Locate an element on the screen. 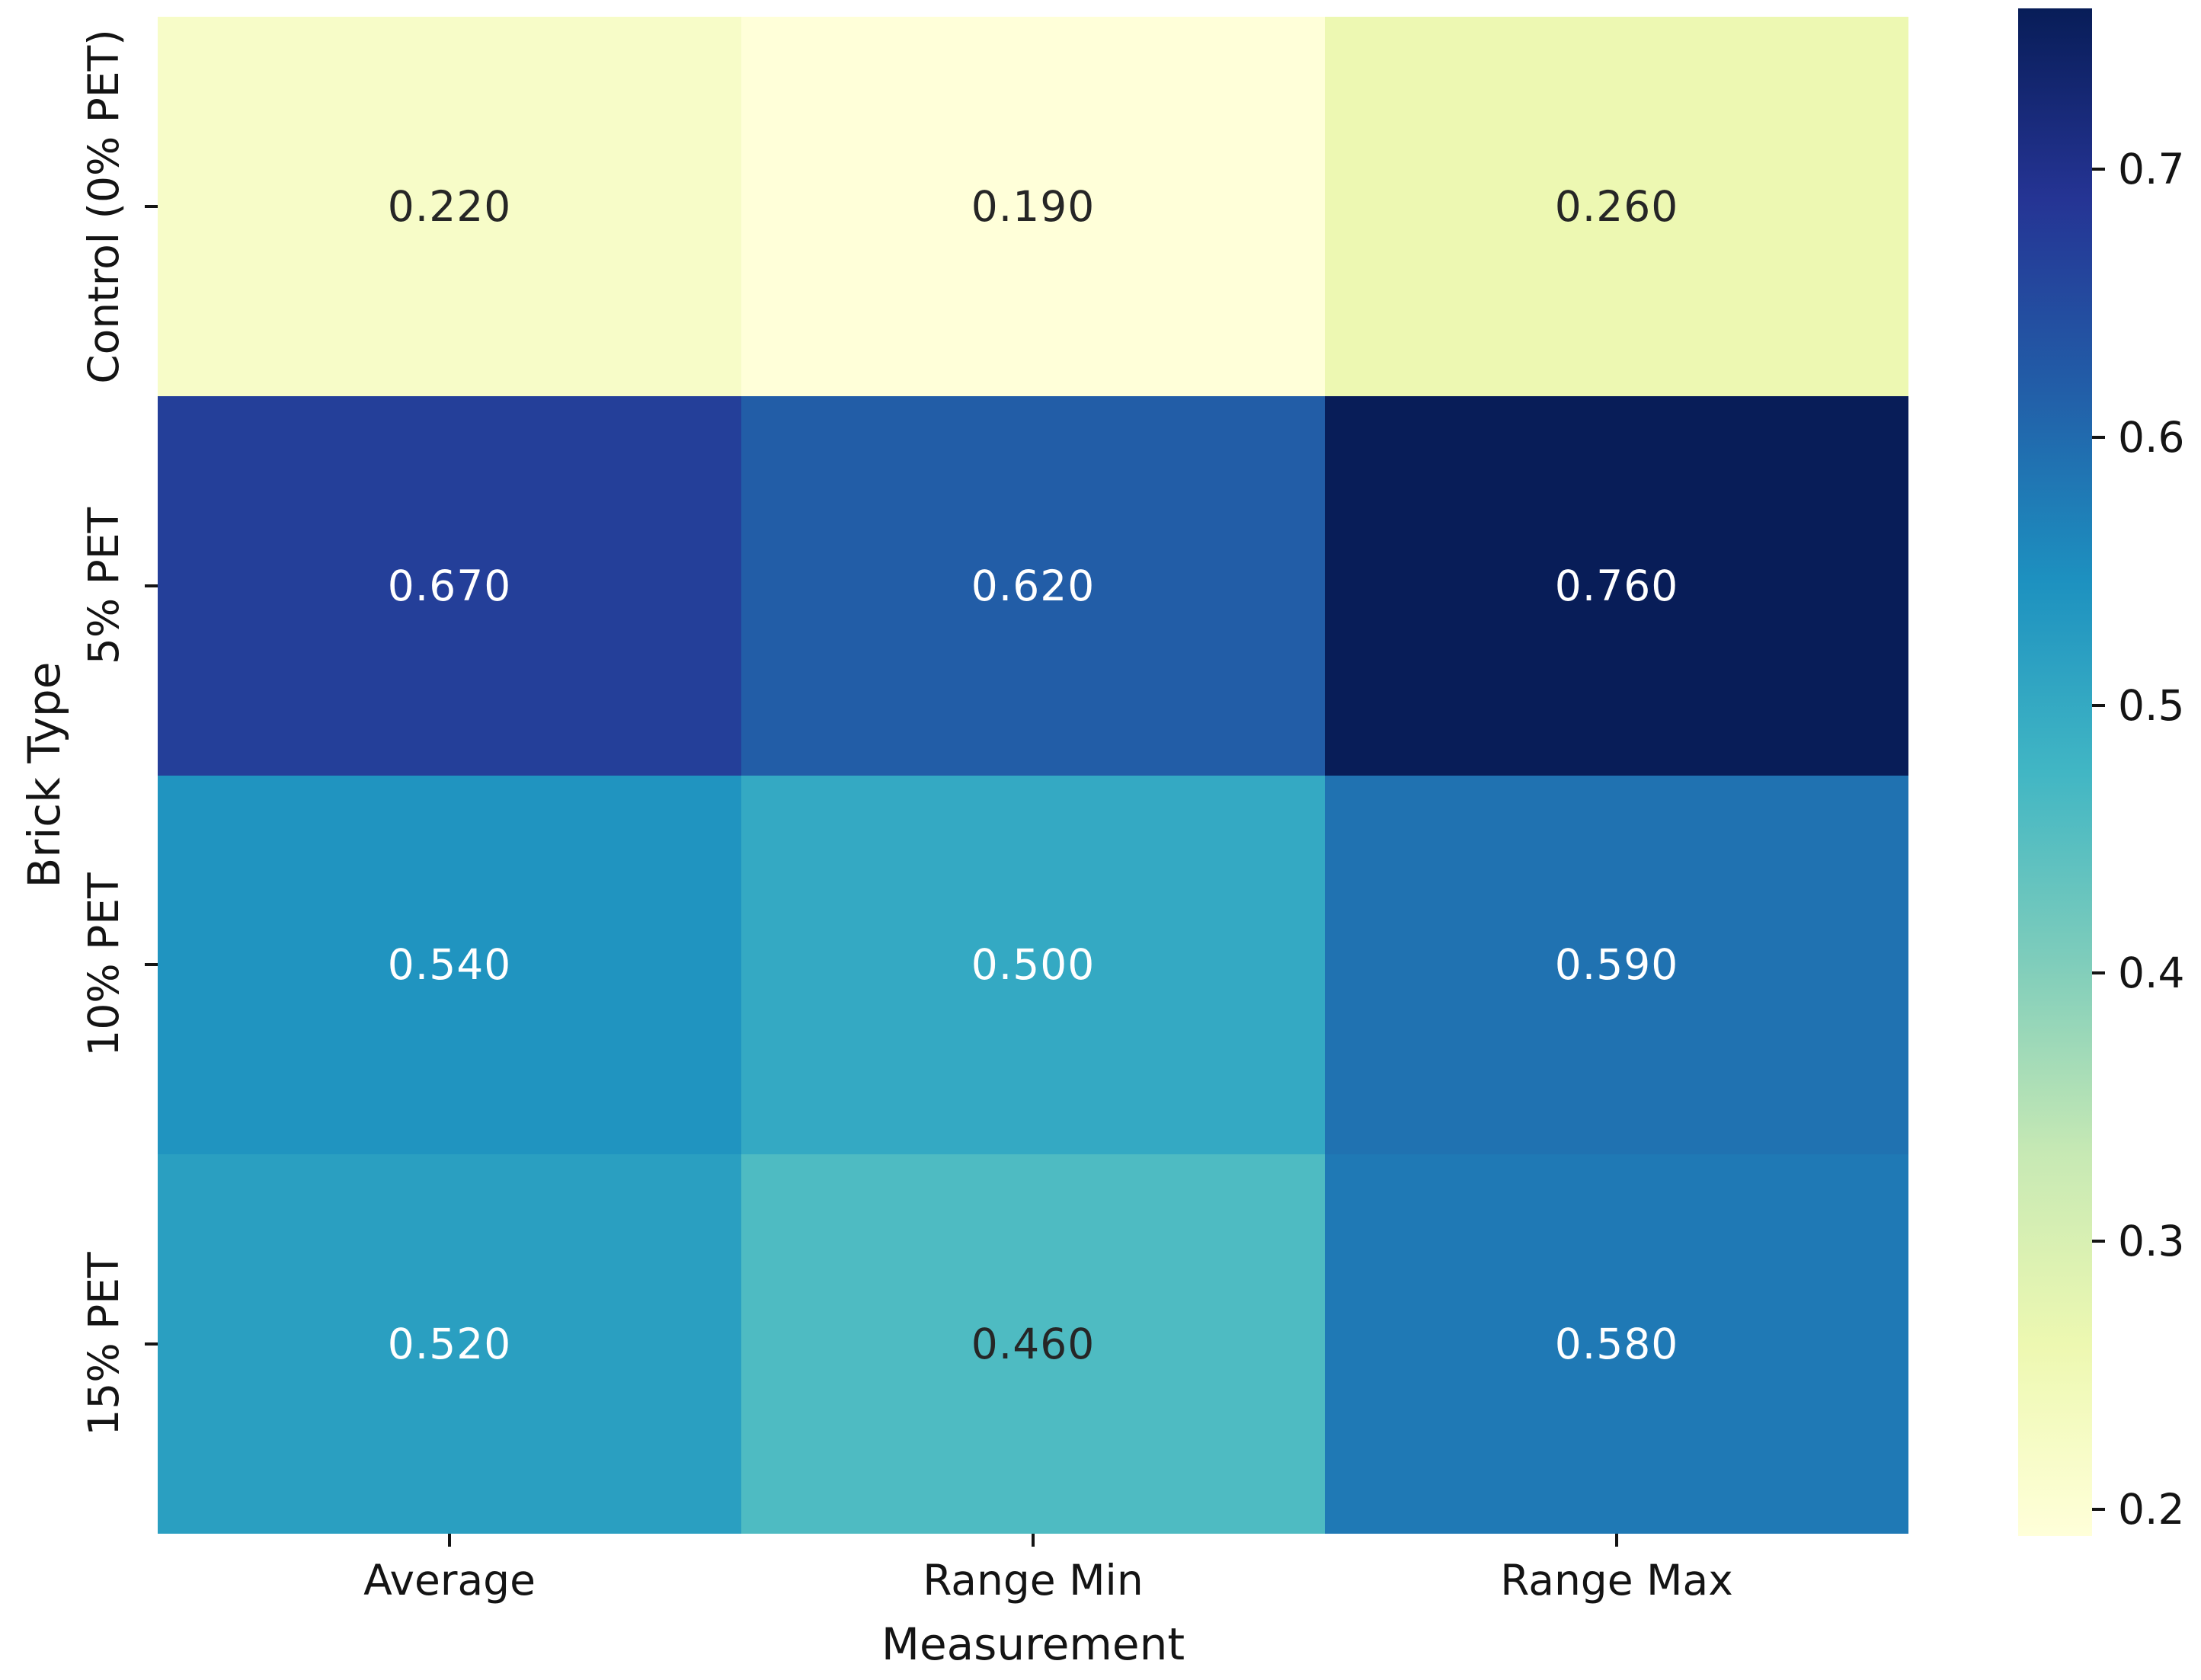 This screenshot has height=1680, width=2201. colorbar-tick-label-1: 0.6 is located at coordinates (2151, 437).